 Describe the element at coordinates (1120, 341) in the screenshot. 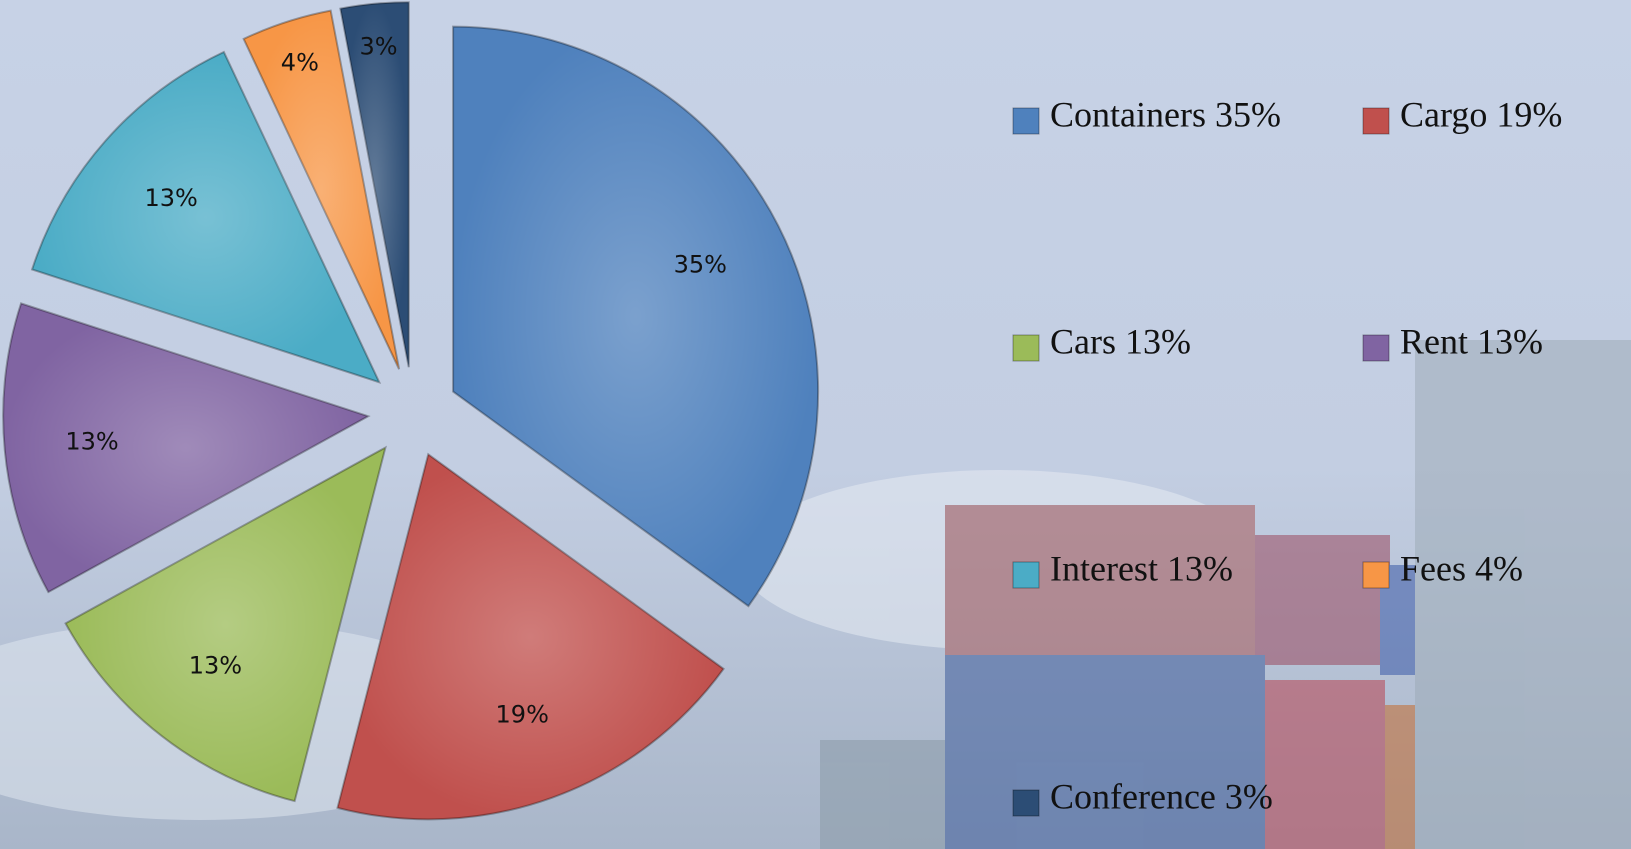

I see `legend-label: Cars 13%` at that location.